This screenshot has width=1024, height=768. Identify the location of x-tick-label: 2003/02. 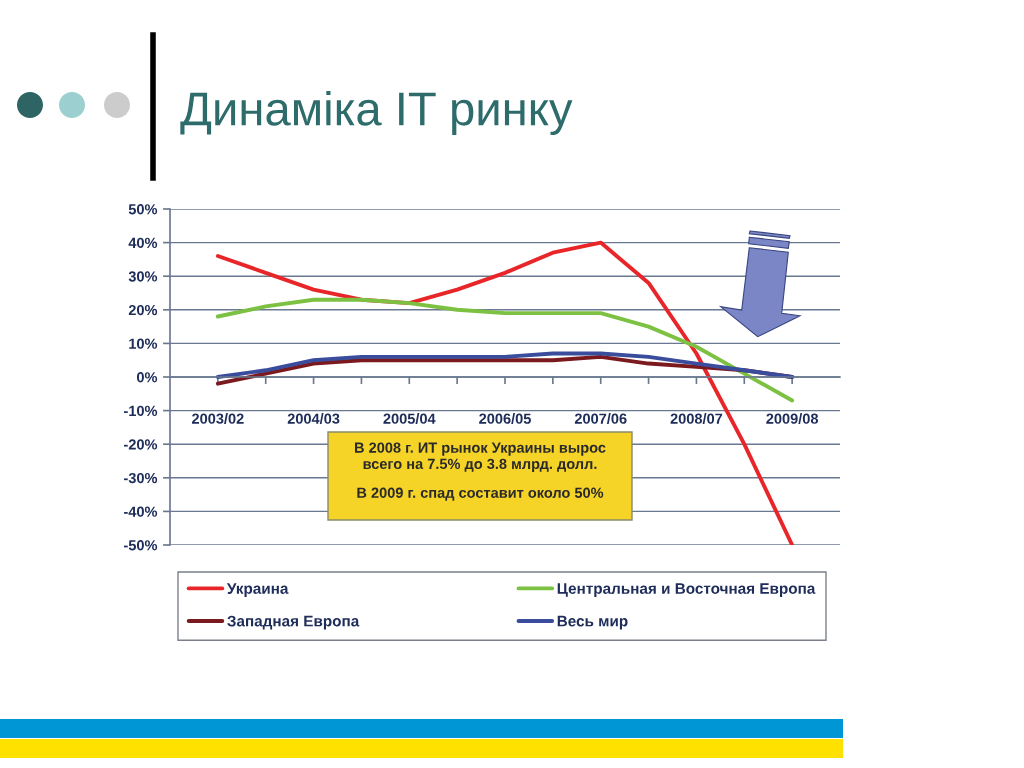
(218, 418).